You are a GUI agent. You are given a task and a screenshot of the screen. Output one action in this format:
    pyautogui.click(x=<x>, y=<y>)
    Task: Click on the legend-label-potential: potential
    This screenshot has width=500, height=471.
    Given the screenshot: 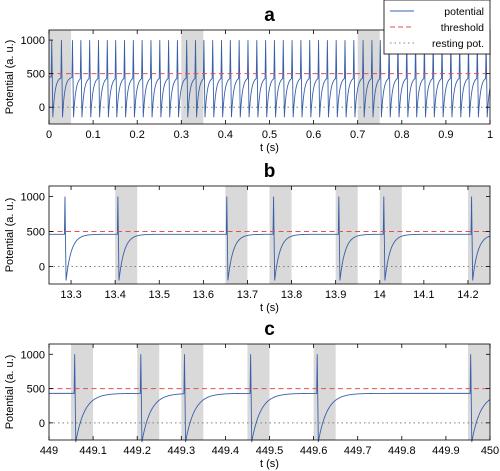 What is the action you would take?
    pyautogui.click(x=464, y=12)
    